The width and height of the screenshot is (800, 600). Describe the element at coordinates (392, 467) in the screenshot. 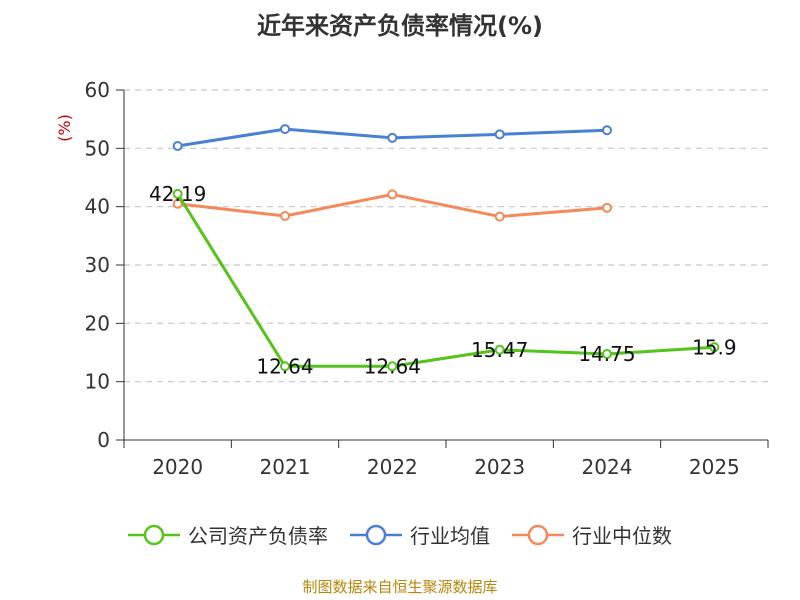

I see `x-tick-label: 2022` at that location.